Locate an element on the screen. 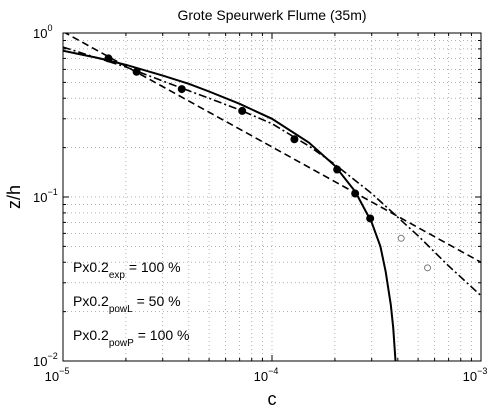 The height and width of the screenshot is (411, 499). y-tick-label: 10⁰ is located at coordinates (42, 32).